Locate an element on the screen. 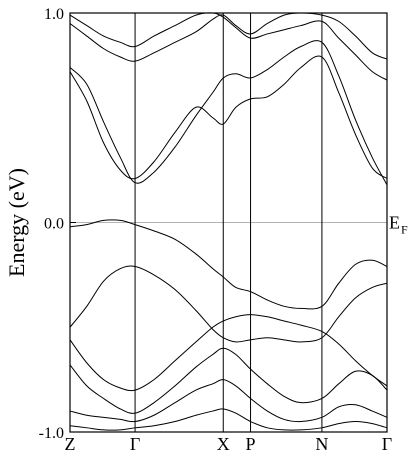 This screenshot has width=415, height=460. x-symmetry-label: P is located at coordinates (251, 444).